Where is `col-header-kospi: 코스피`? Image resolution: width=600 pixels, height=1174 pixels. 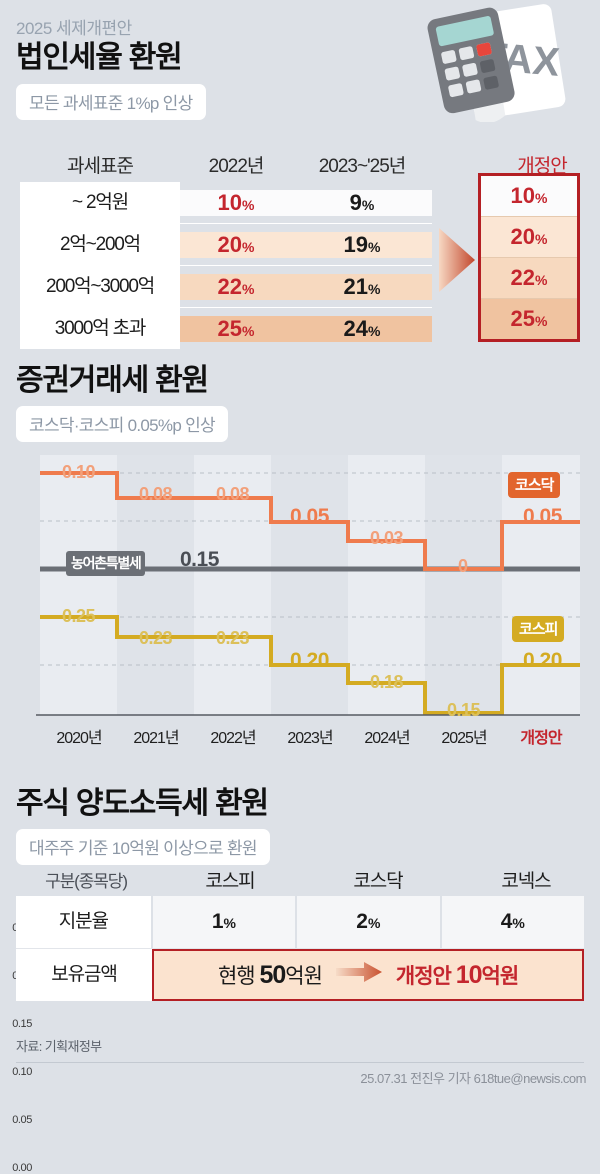 col-header-kospi: 코스피 is located at coordinates (230, 881).